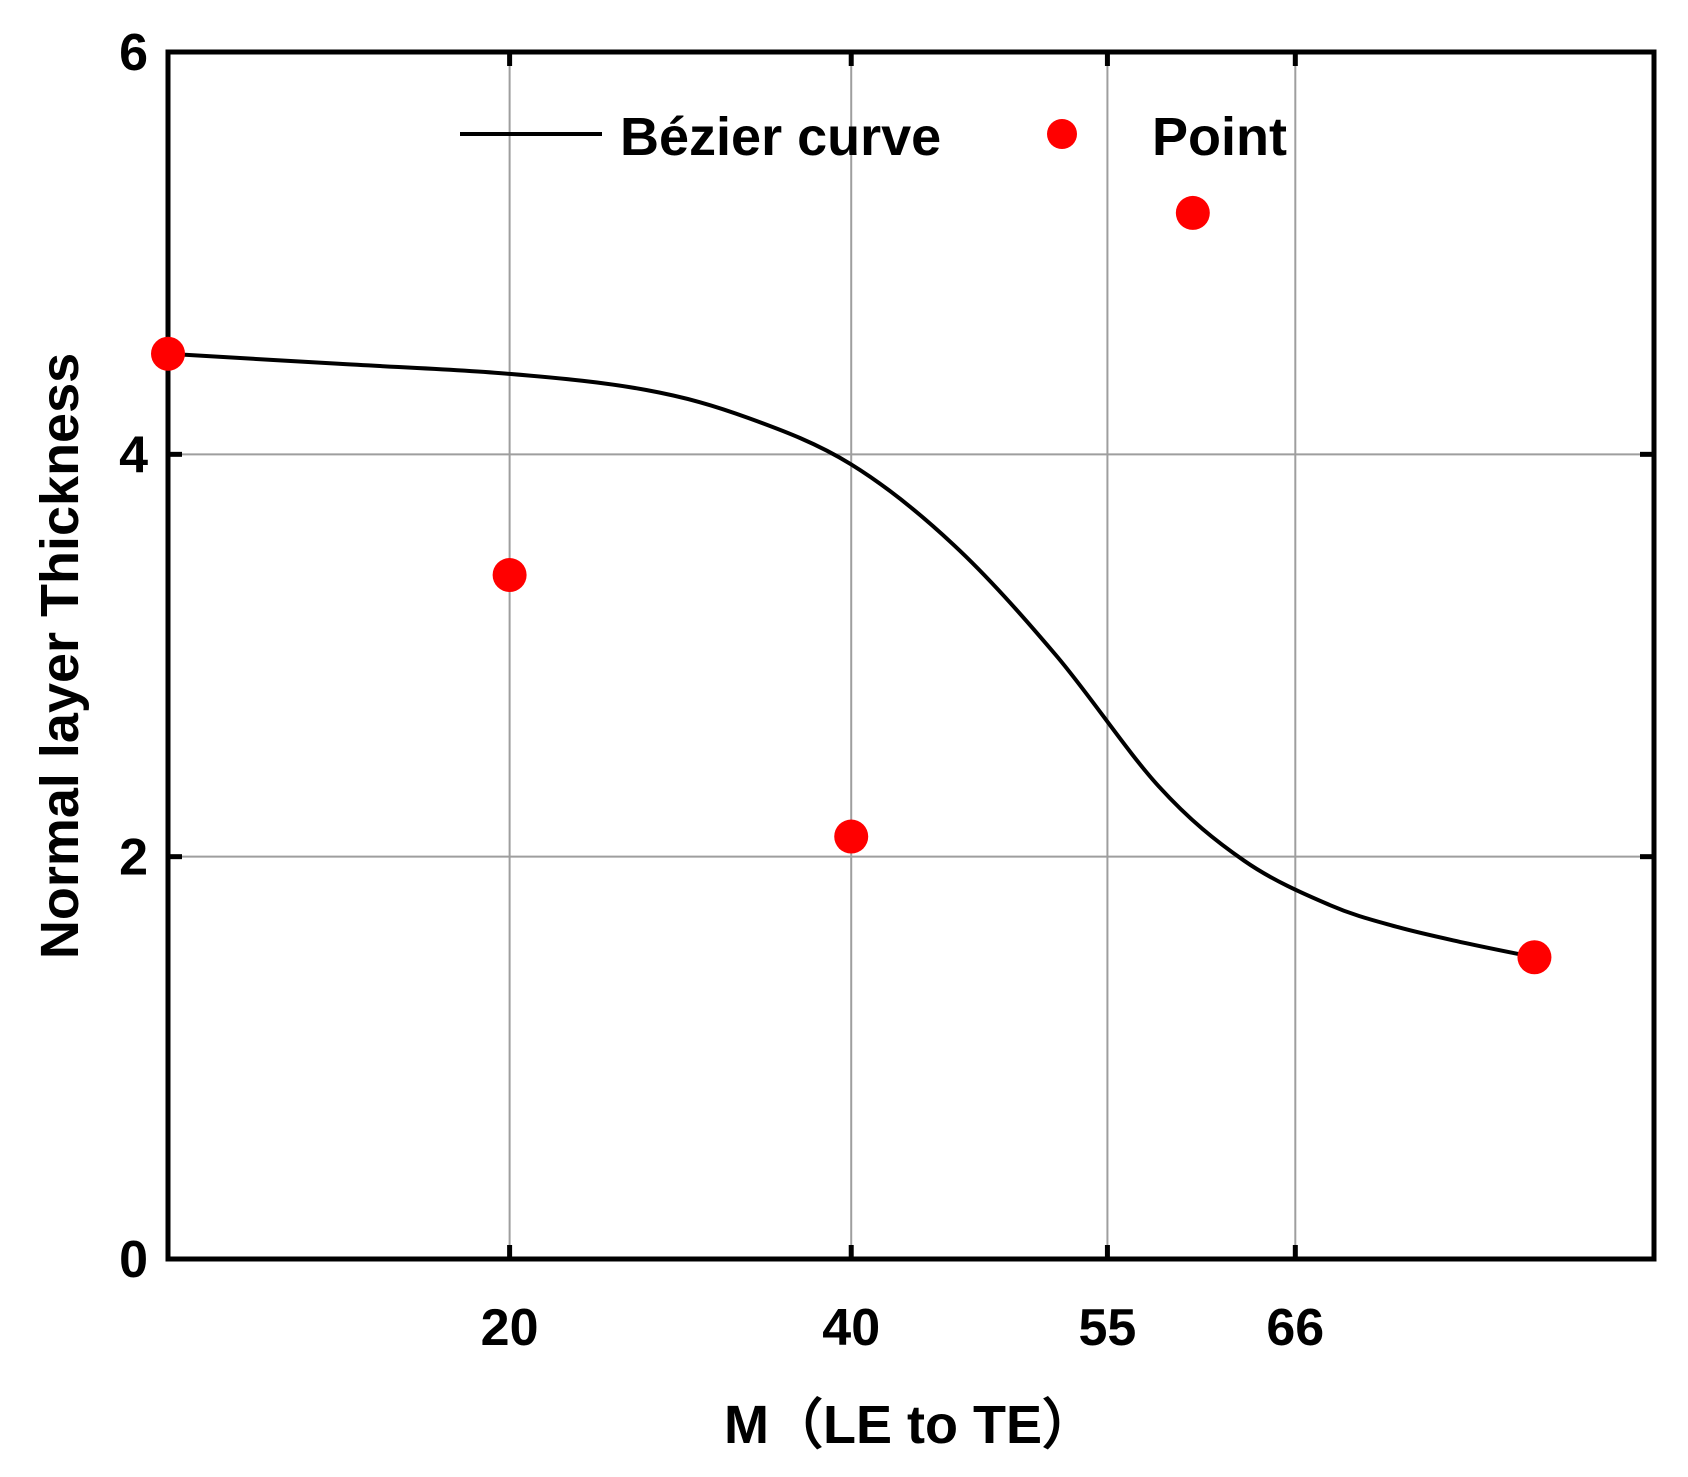 Image resolution: width=1688 pixels, height=1477 pixels. What do you see at coordinates (1108, 1328) in the screenshot?
I see `x-tick-label: 55` at bounding box center [1108, 1328].